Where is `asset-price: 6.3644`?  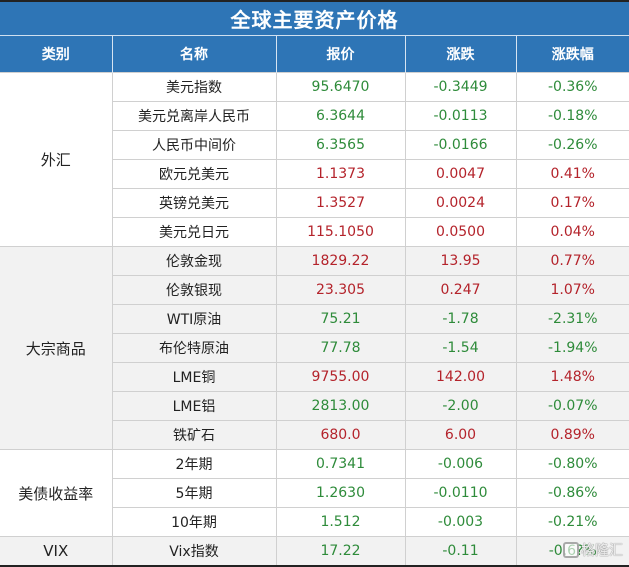
asset-price: 6.3644 is located at coordinates (340, 116).